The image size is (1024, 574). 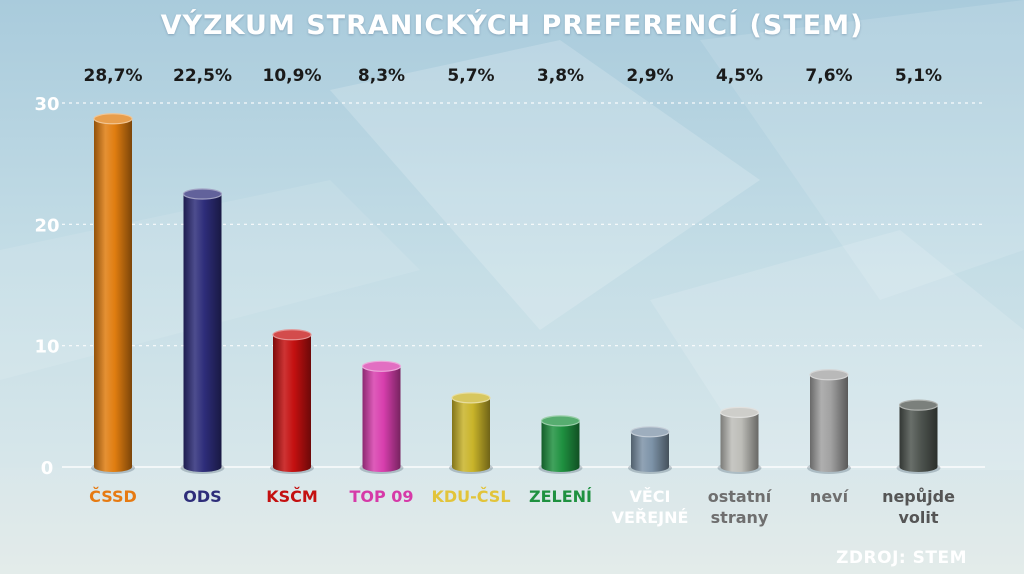 I want to click on data-label: 5,1%, so click(x=918, y=76).